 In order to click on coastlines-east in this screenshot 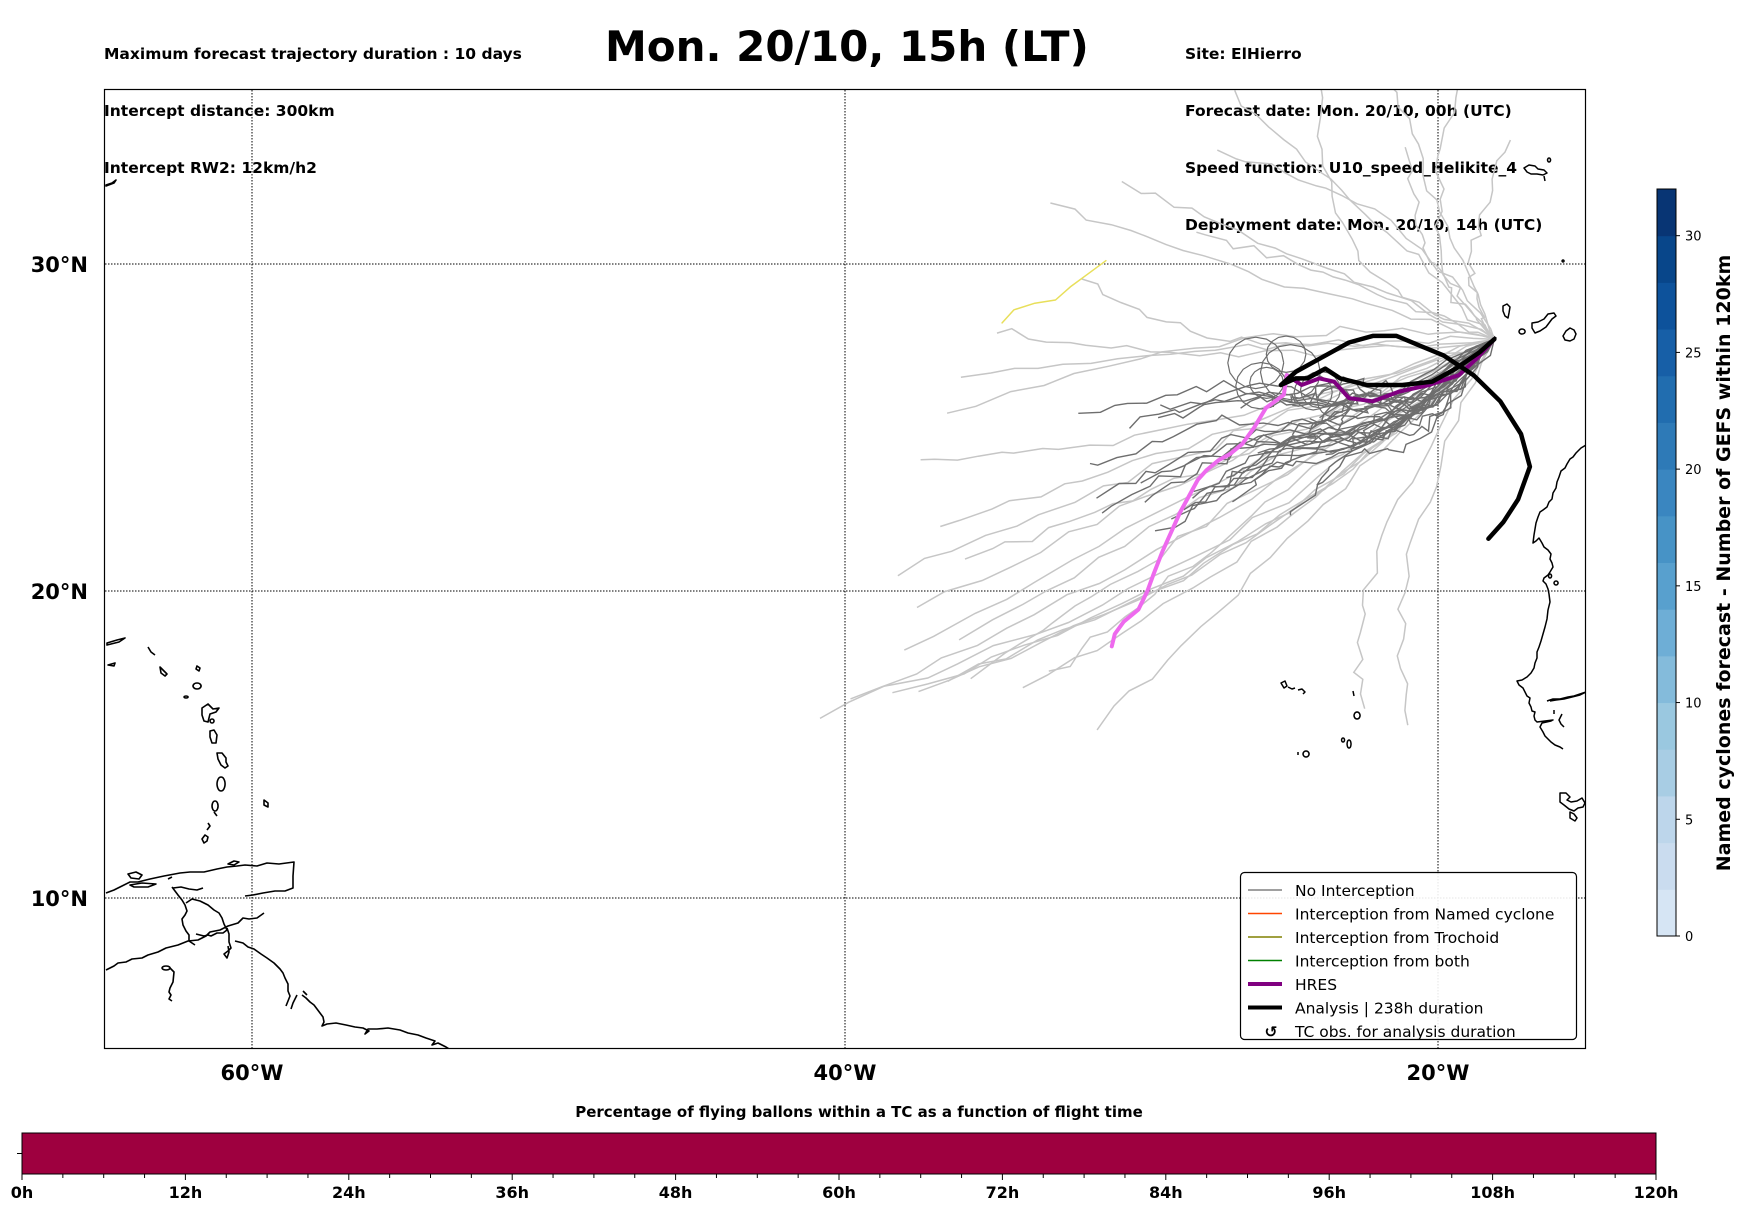, I will do `click(1432, 489)`.